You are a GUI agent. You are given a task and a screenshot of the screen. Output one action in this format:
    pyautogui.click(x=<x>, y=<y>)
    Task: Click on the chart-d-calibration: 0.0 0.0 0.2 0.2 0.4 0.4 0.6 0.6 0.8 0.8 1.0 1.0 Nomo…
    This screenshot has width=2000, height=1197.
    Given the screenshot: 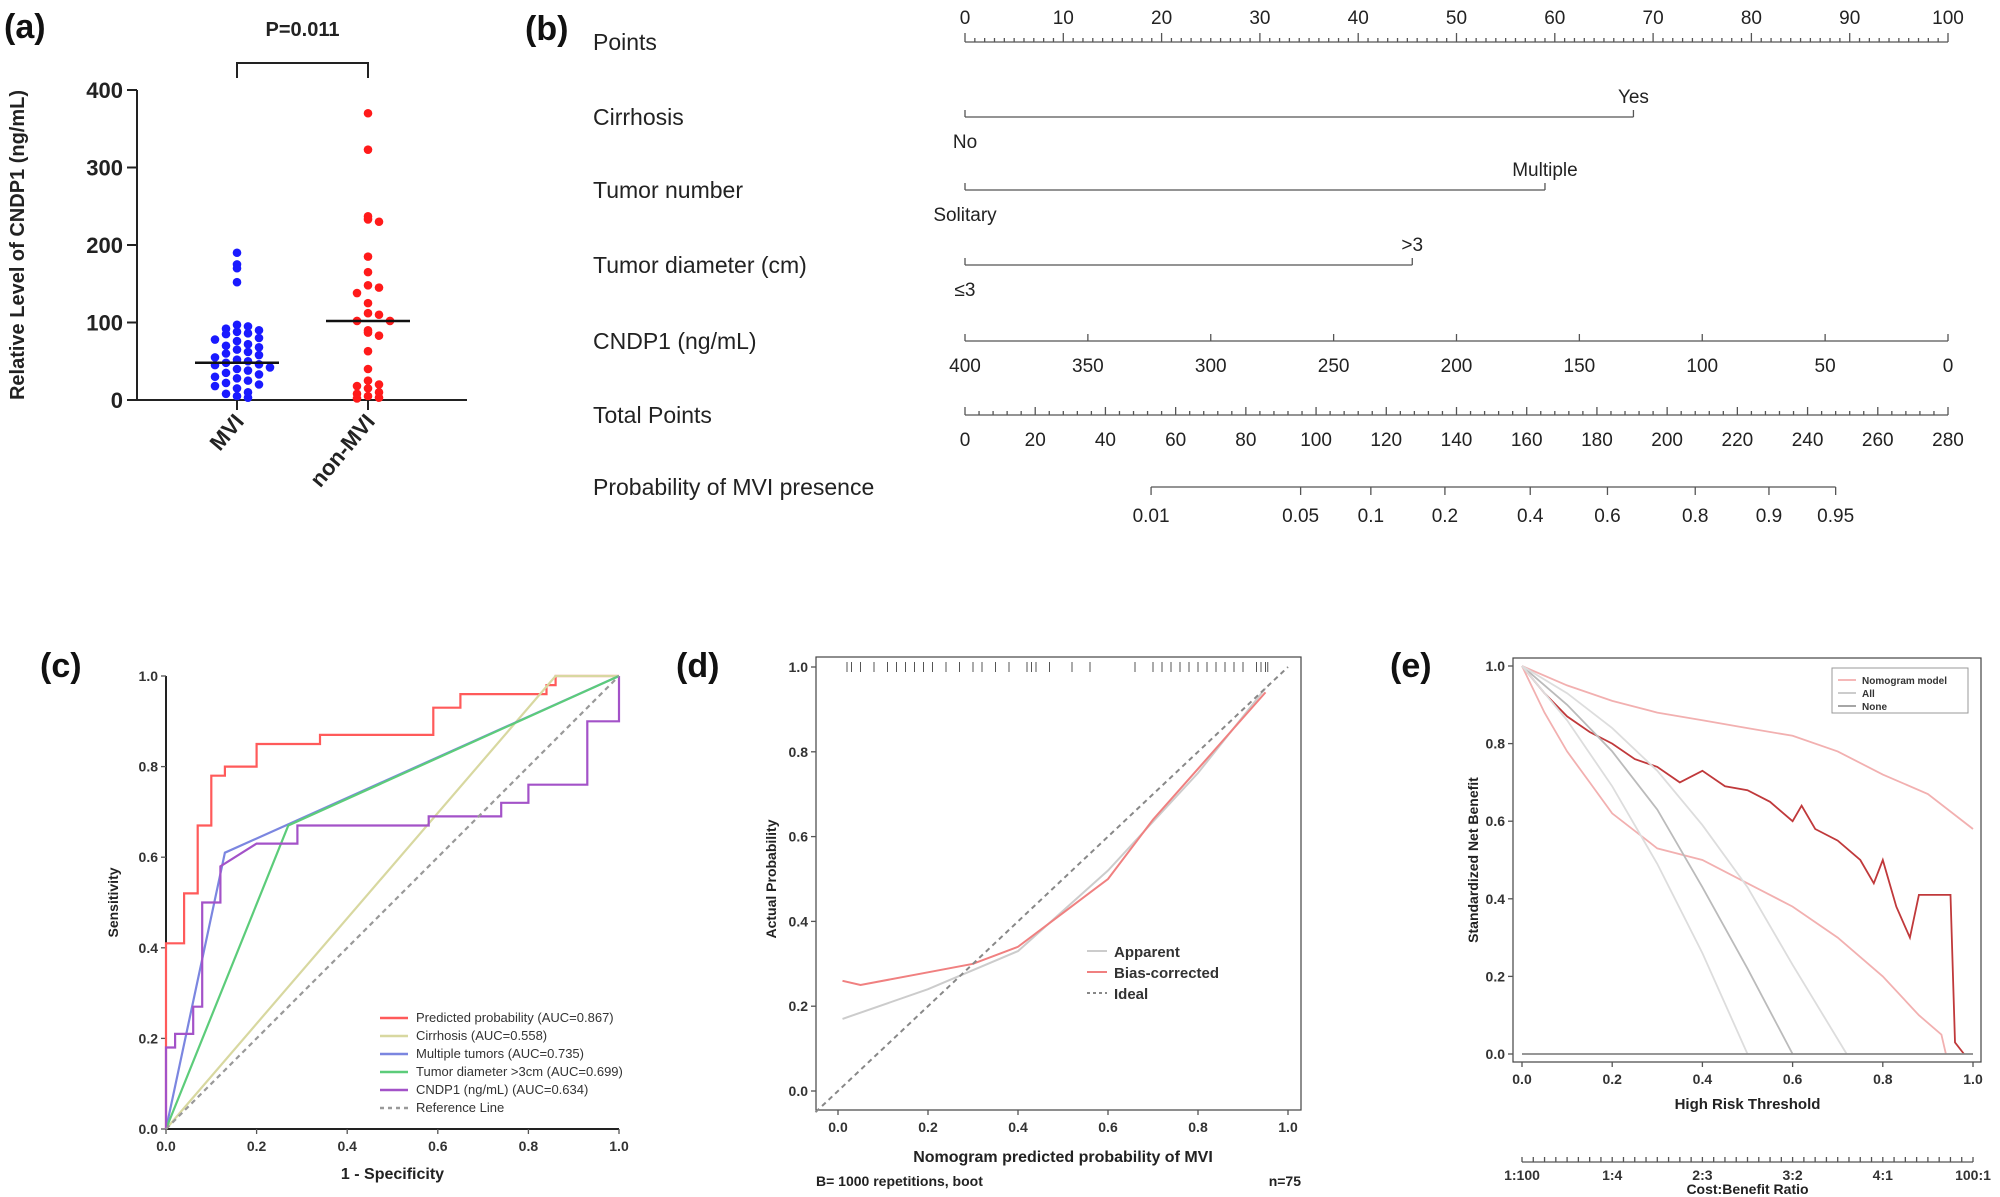 What is the action you would take?
    pyautogui.click(x=1032, y=922)
    